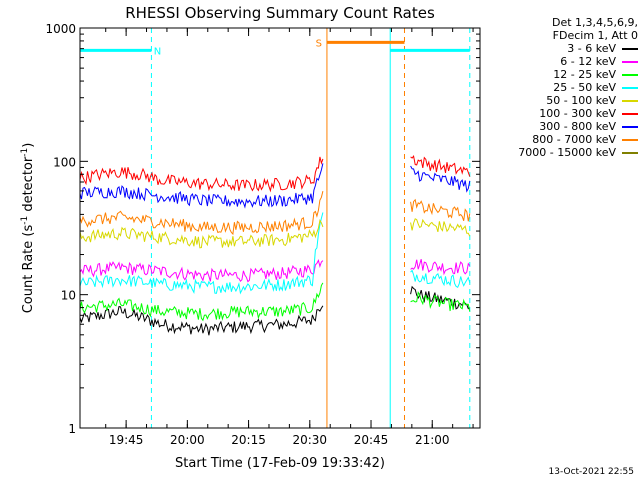 This screenshot has height=480, width=640. What do you see at coordinates (248, 440) in the screenshot?
I see `x-tick-label: 20:15` at bounding box center [248, 440].